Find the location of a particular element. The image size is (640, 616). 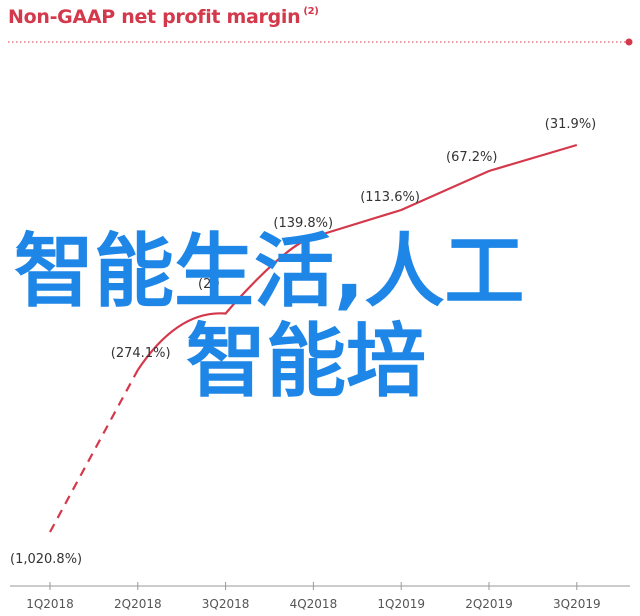

watermark-line-1: 智能生活,人工 is located at coordinates (269, 271).